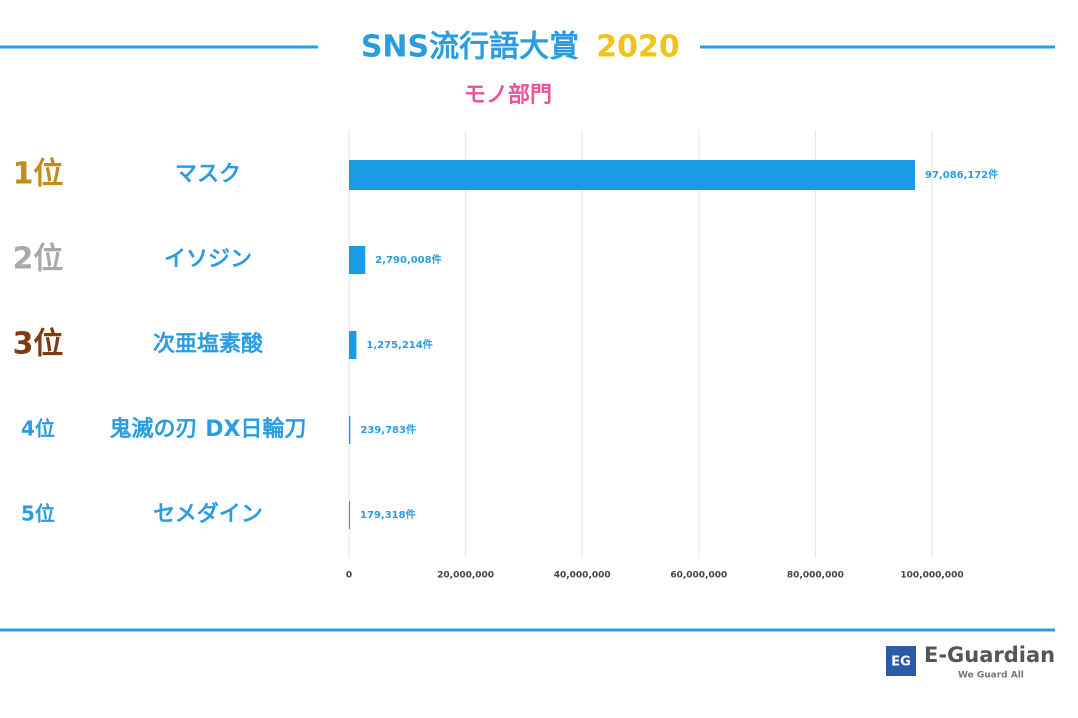 Image resolution: width=1078 pixels, height=718 pixels. What do you see at coordinates (208, 429) in the screenshot?
I see `y-tick-label: 鬼滅の刃 DX日輪刀` at bounding box center [208, 429].